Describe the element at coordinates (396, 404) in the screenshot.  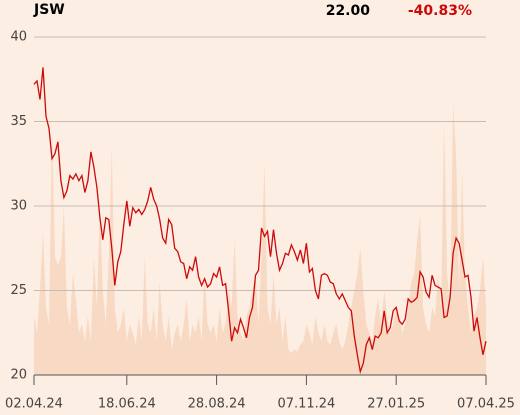
I see `x-tick-label: 27.01.25` at that location.